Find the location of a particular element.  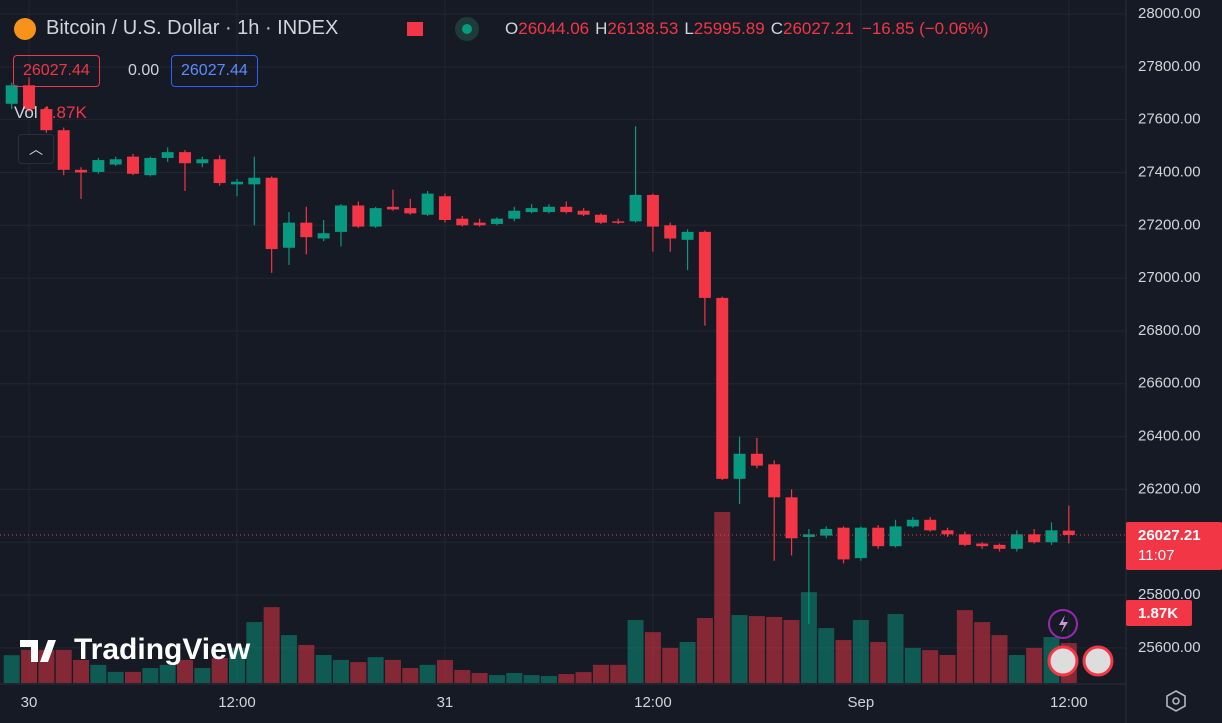

y-tick-label: 26200.00 is located at coordinates (1169, 488).